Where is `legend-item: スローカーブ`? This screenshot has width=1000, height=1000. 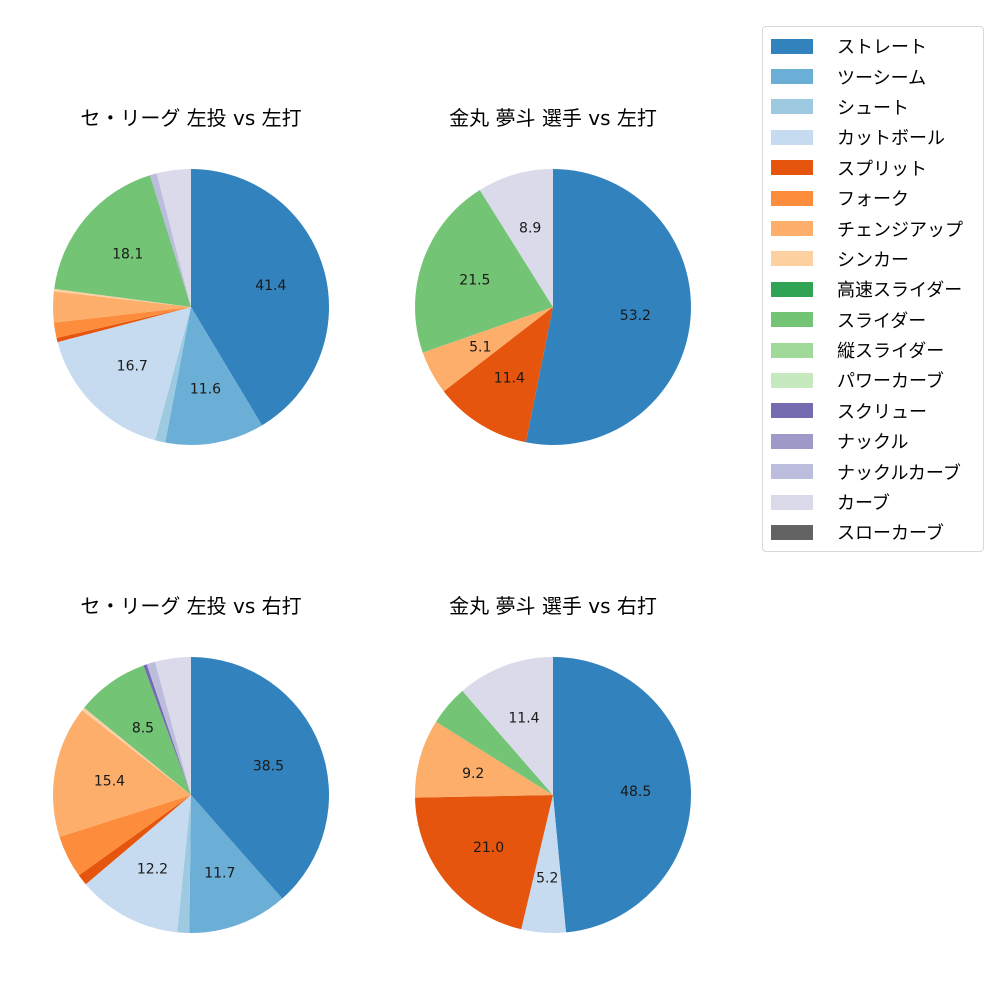 legend-item: スローカーブ is located at coordinates (873, 532).